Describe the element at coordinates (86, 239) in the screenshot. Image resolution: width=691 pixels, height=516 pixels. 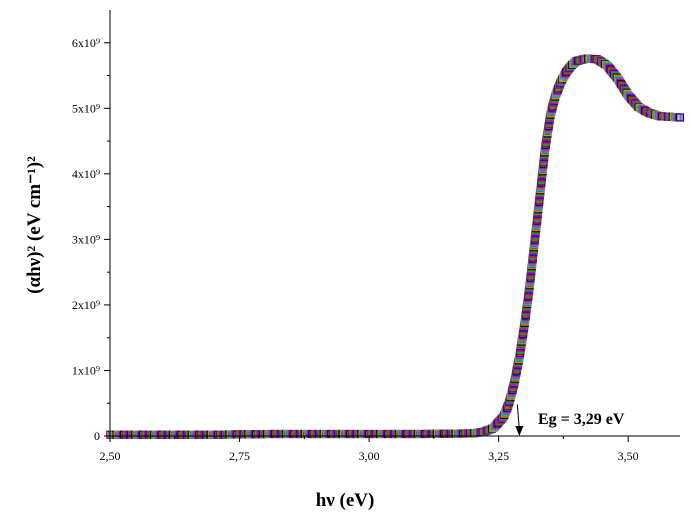
I see `y-tick-label: 3x10⁹` at that location.